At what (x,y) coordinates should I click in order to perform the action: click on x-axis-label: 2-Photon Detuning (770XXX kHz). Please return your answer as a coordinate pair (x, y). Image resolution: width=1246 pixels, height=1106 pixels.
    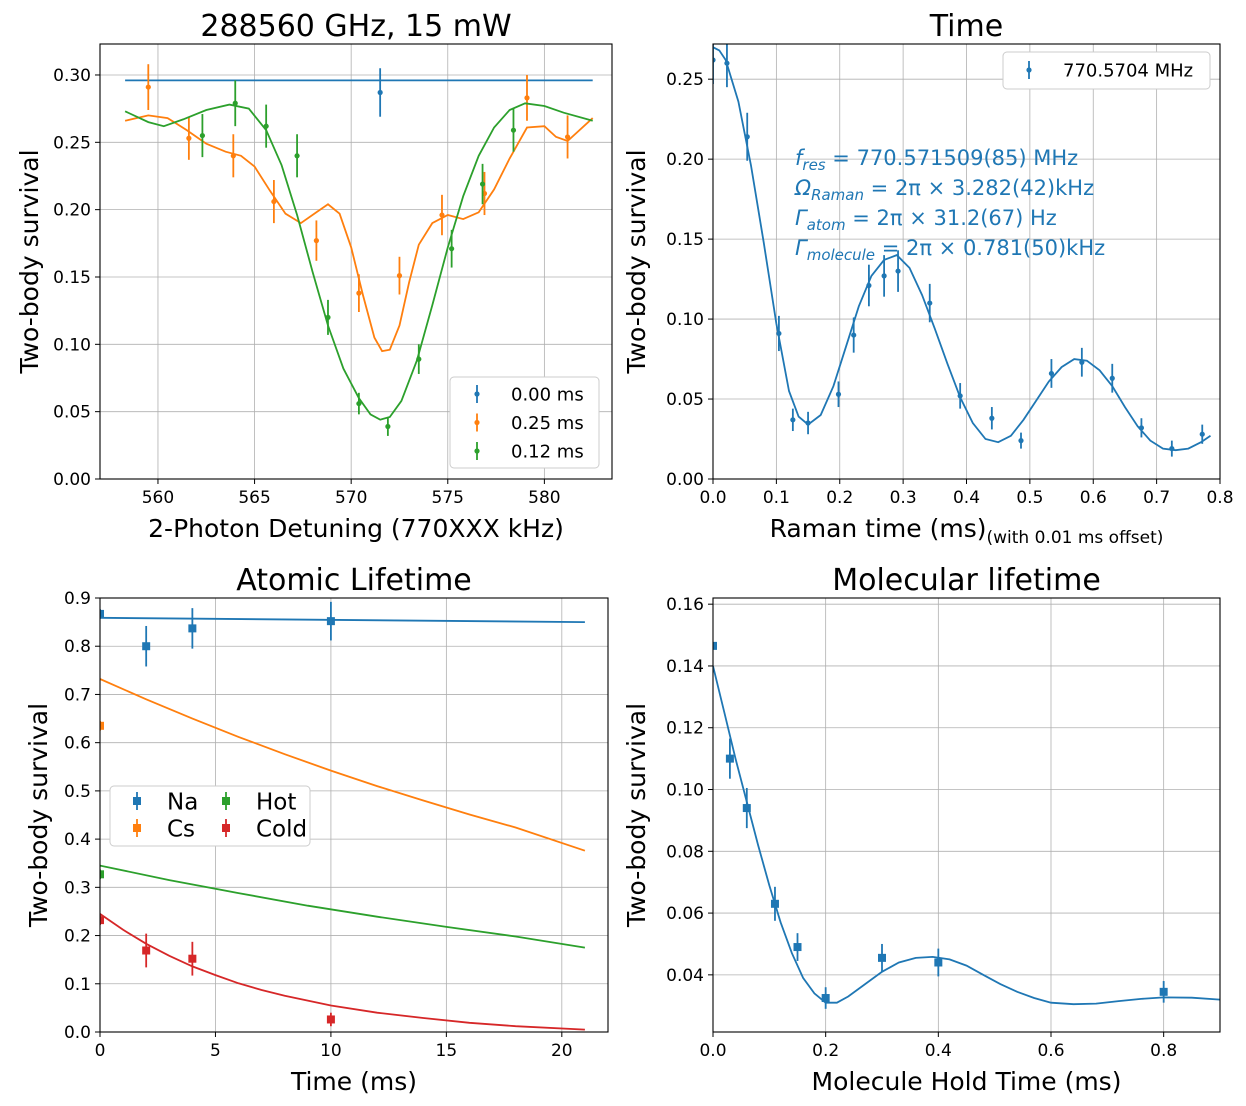
    Looking at the image, I should click on (356, 528).